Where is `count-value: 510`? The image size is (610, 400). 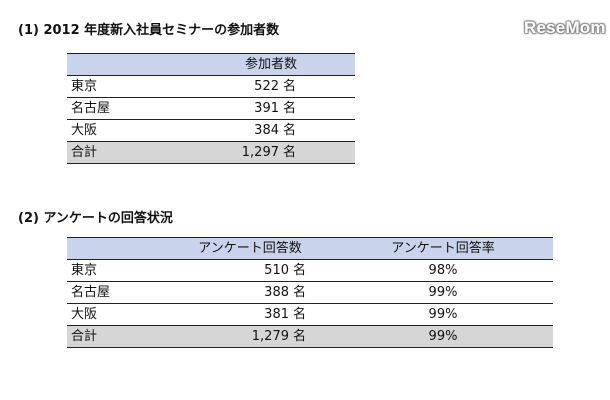
count-value: 510 is located at coordinates (276, 270).